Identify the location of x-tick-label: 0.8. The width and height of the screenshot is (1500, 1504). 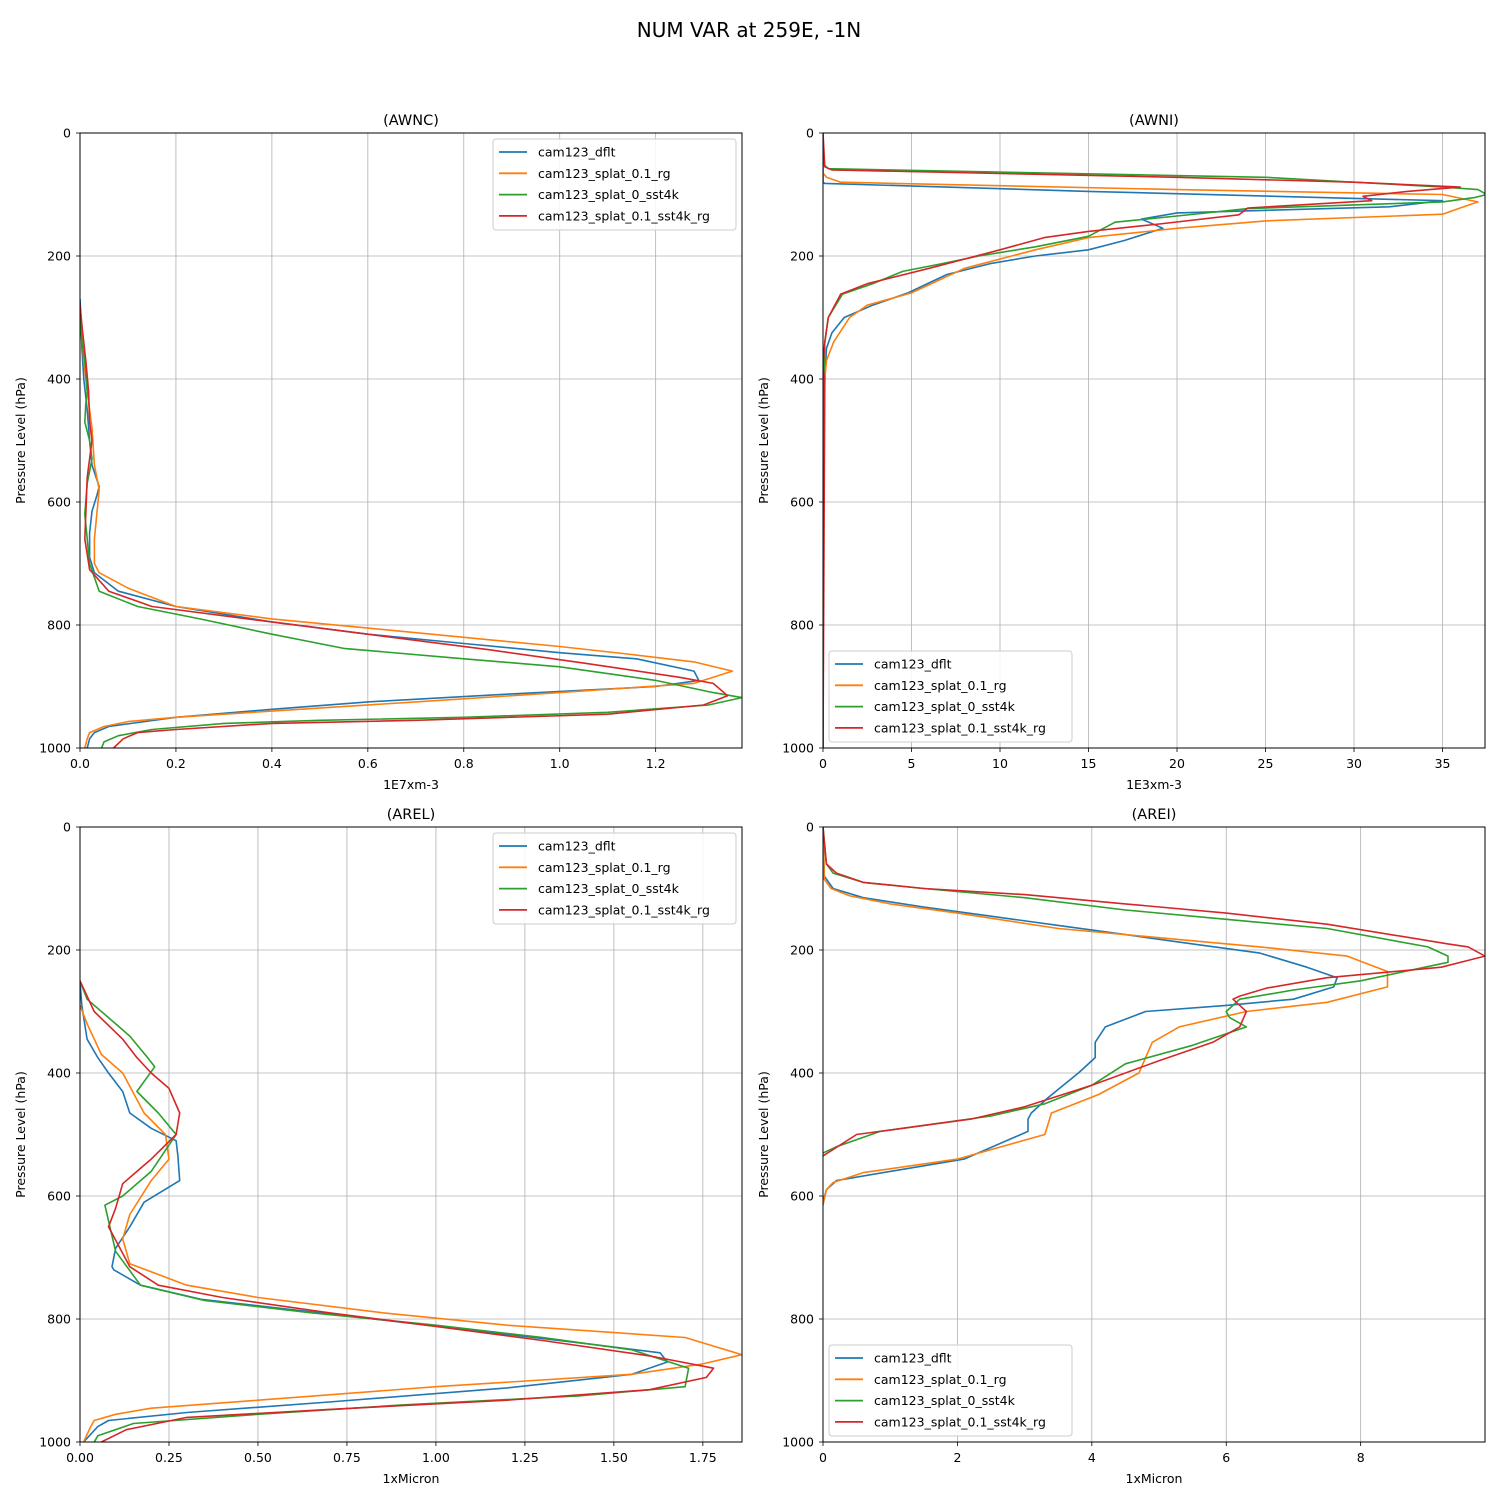
(464, 763).